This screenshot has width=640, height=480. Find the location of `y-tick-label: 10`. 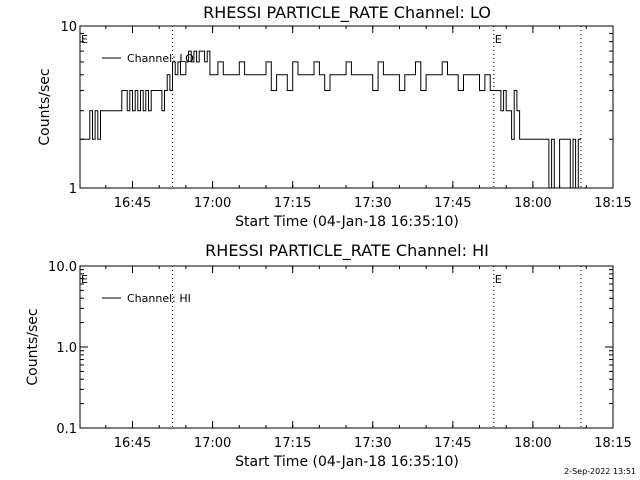

y-tick-label: 10 is located at coordinates (68, 27).